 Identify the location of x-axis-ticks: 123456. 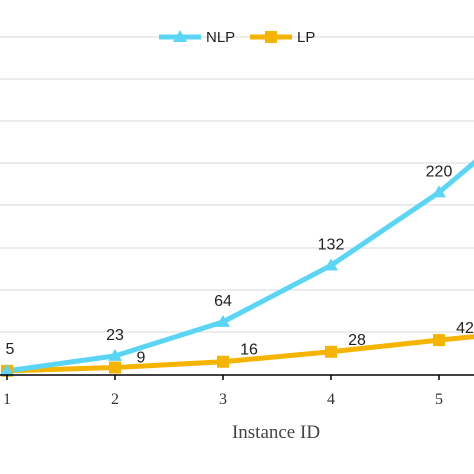
(223, 391).